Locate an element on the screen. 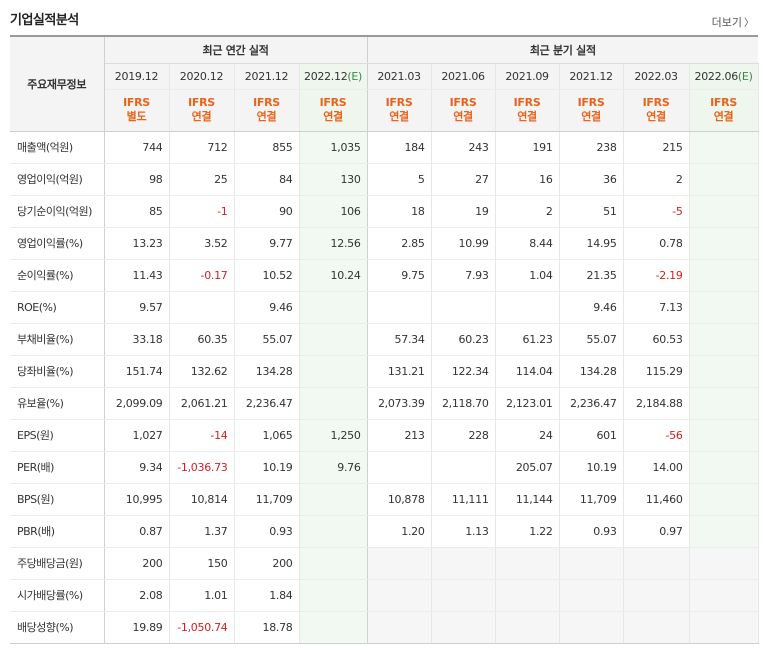 The image size is (766, 655). period-label: 2022.06 is located at coordinates (716, 76).